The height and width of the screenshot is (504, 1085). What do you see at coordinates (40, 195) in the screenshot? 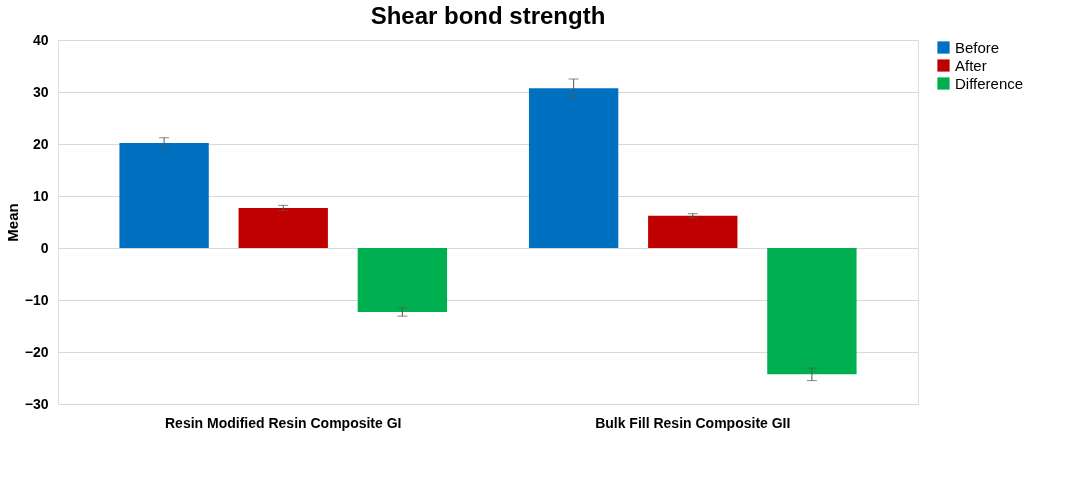
I see `y-tick-label: 10` at bounding box center [40, 195].